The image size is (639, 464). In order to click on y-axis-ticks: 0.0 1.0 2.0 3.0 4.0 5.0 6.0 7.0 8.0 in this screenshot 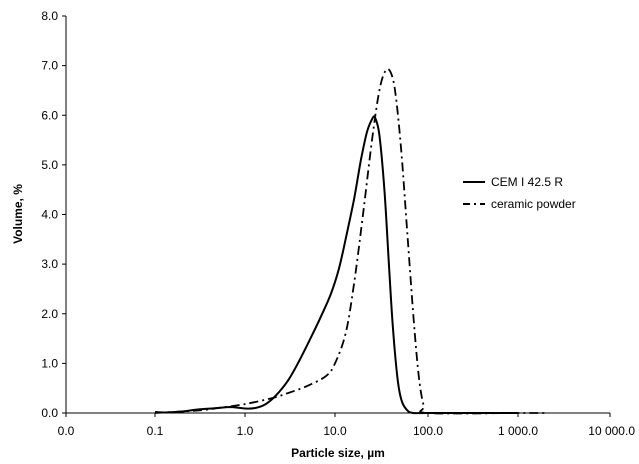, I will do `click(53, 214)`.